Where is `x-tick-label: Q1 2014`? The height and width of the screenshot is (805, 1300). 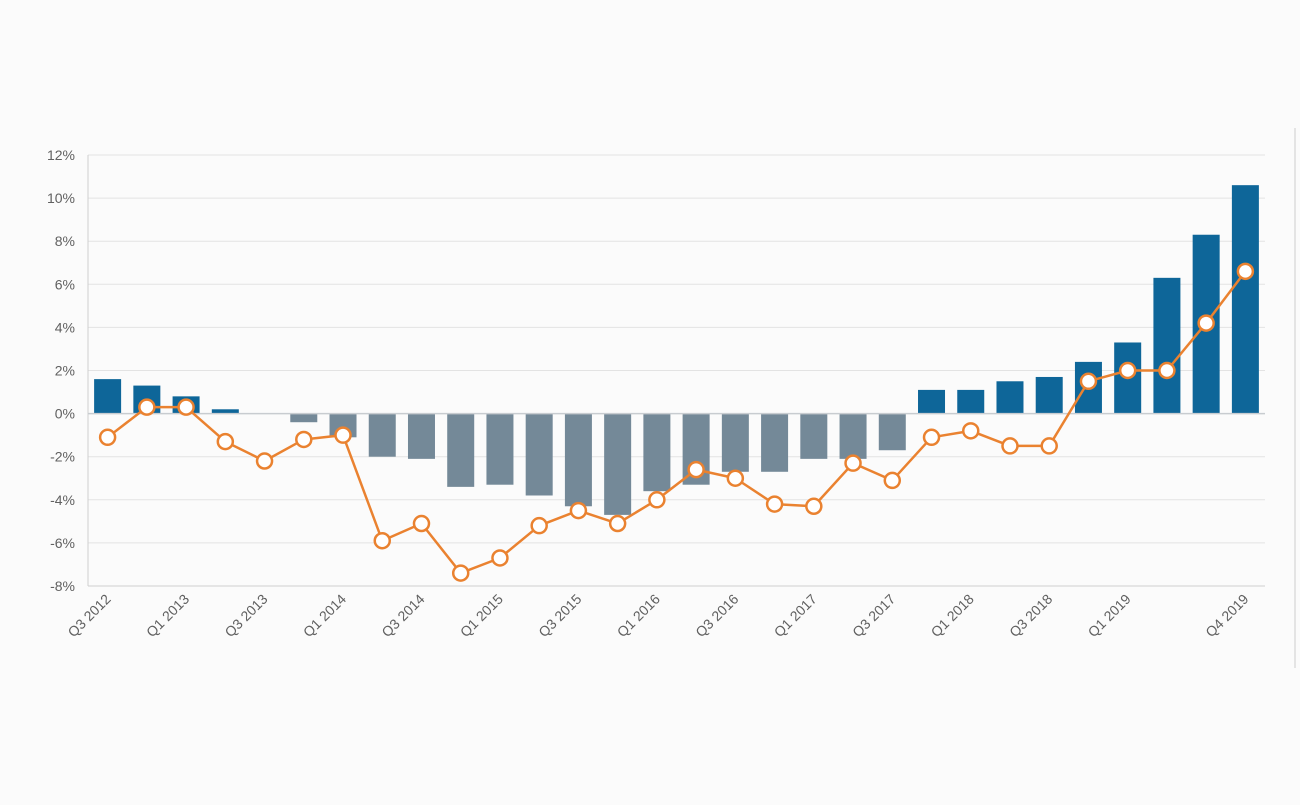
x-tick-label: Q1 2014 is located at coordinates (324, 615).